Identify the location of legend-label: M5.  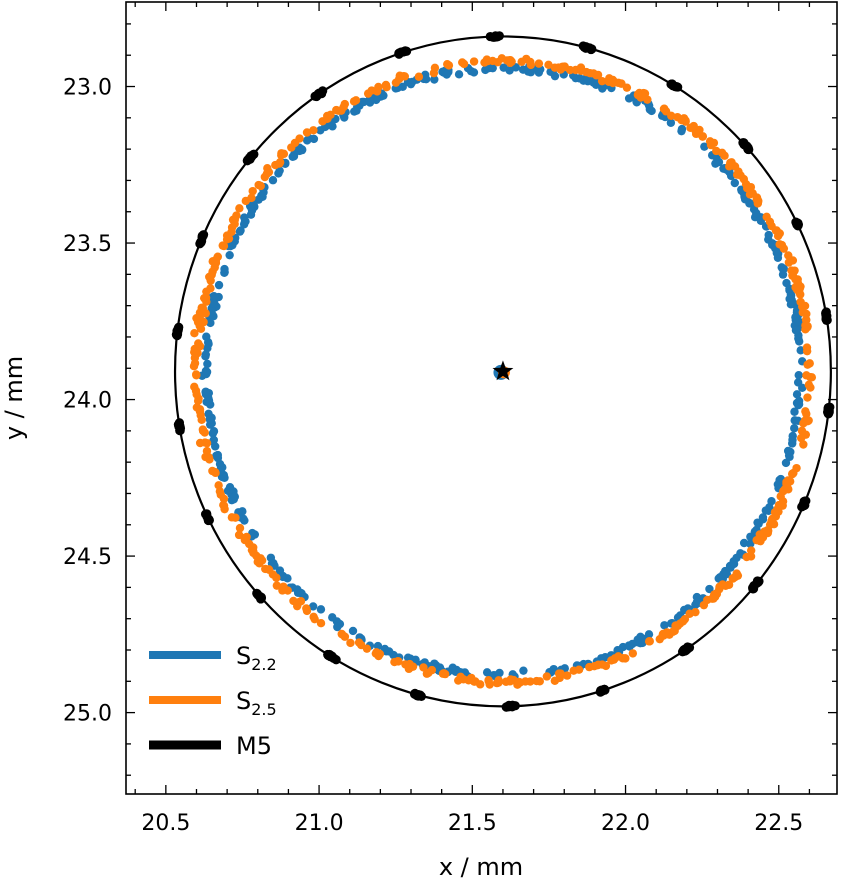
(254, 746).